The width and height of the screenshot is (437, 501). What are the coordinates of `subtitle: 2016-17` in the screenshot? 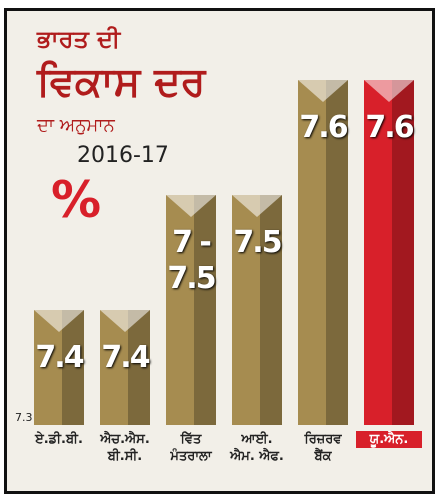 It's located at (123, 155).